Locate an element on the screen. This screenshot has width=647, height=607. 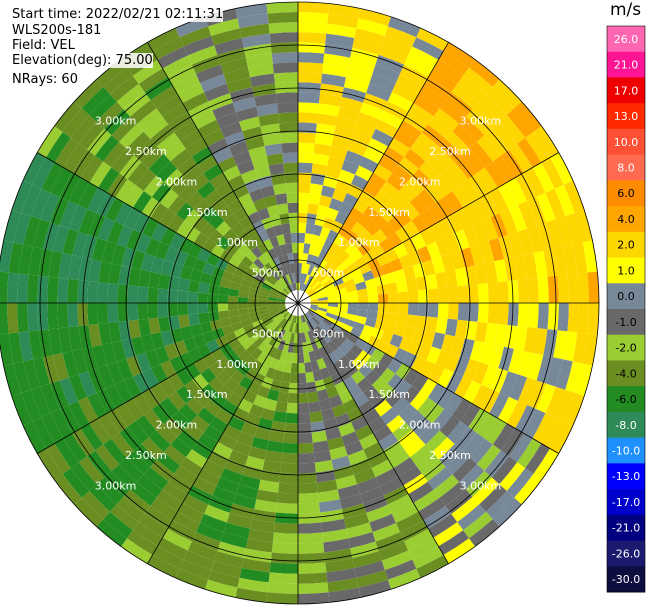
colorbar-tick-label: 21.0 is located at coordinates (626, 65).